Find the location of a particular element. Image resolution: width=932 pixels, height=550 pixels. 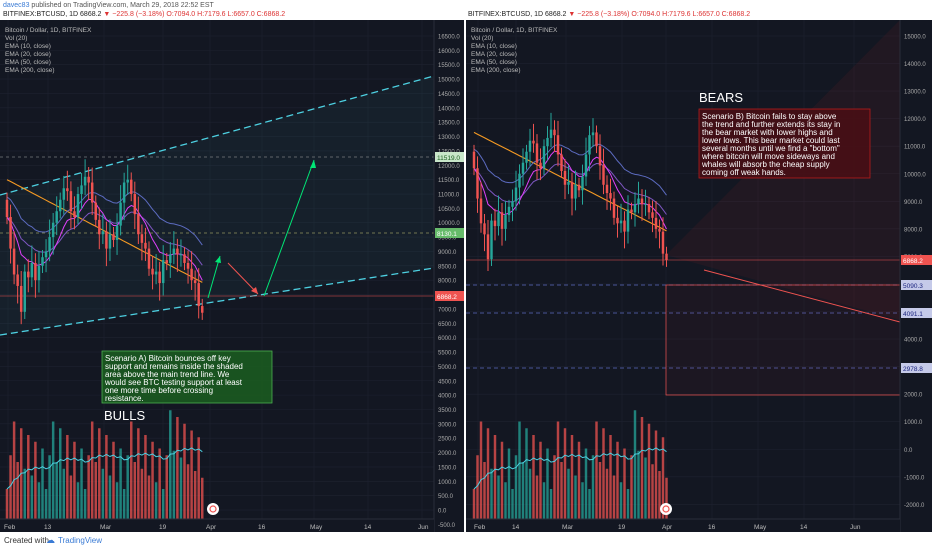

left-replay-icon is located at coordinates (213, 509).